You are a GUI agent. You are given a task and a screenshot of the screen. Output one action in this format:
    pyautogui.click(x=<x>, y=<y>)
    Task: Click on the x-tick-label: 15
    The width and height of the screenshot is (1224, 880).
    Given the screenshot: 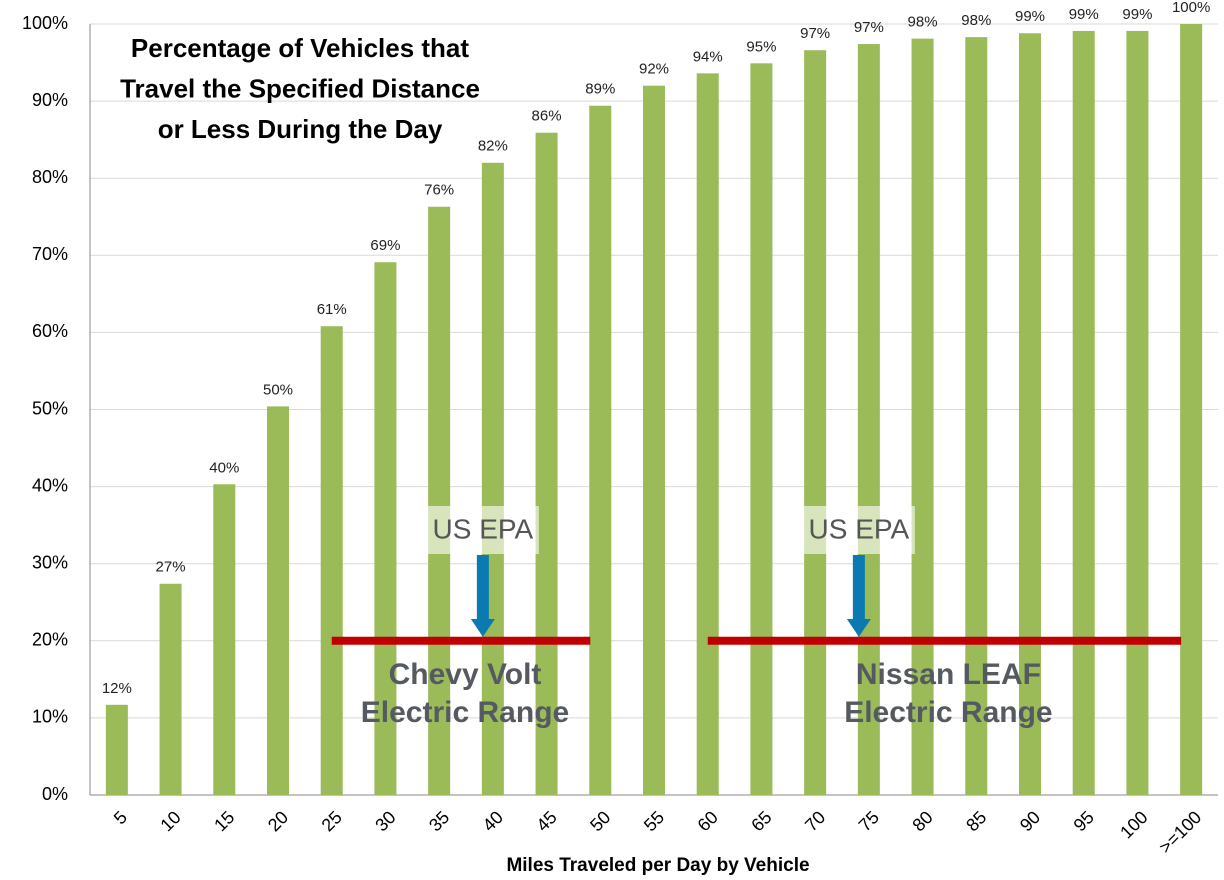 What is the action you would take?
    pyautogui.click(x=224, y=821)
    